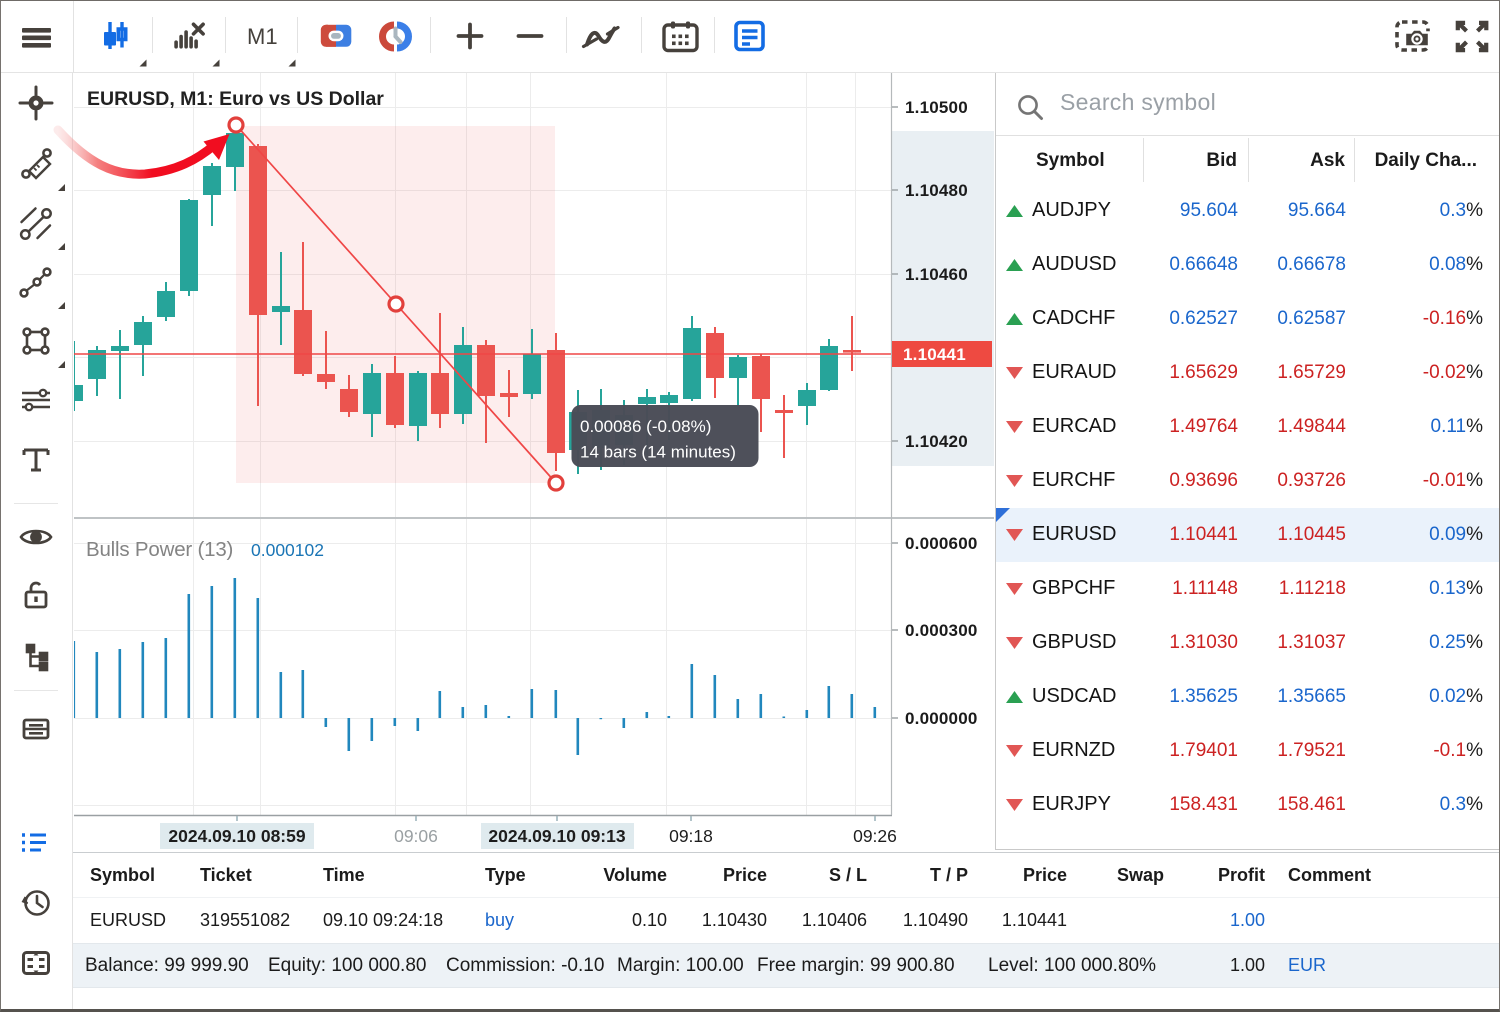 This screenshot has height=1012, width=1500. I want to click on svg-text: 0.000000, so click(941, 718).